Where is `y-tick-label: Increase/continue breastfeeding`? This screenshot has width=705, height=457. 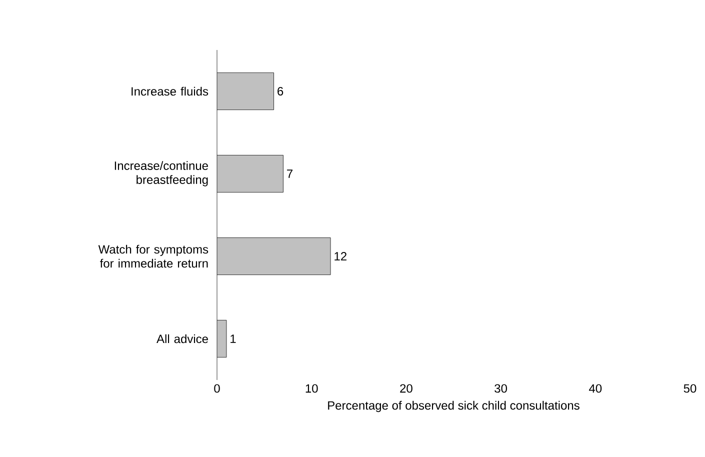 y-tick-label: Increase/continue breastfeeding is located at coordinates (161, 173).